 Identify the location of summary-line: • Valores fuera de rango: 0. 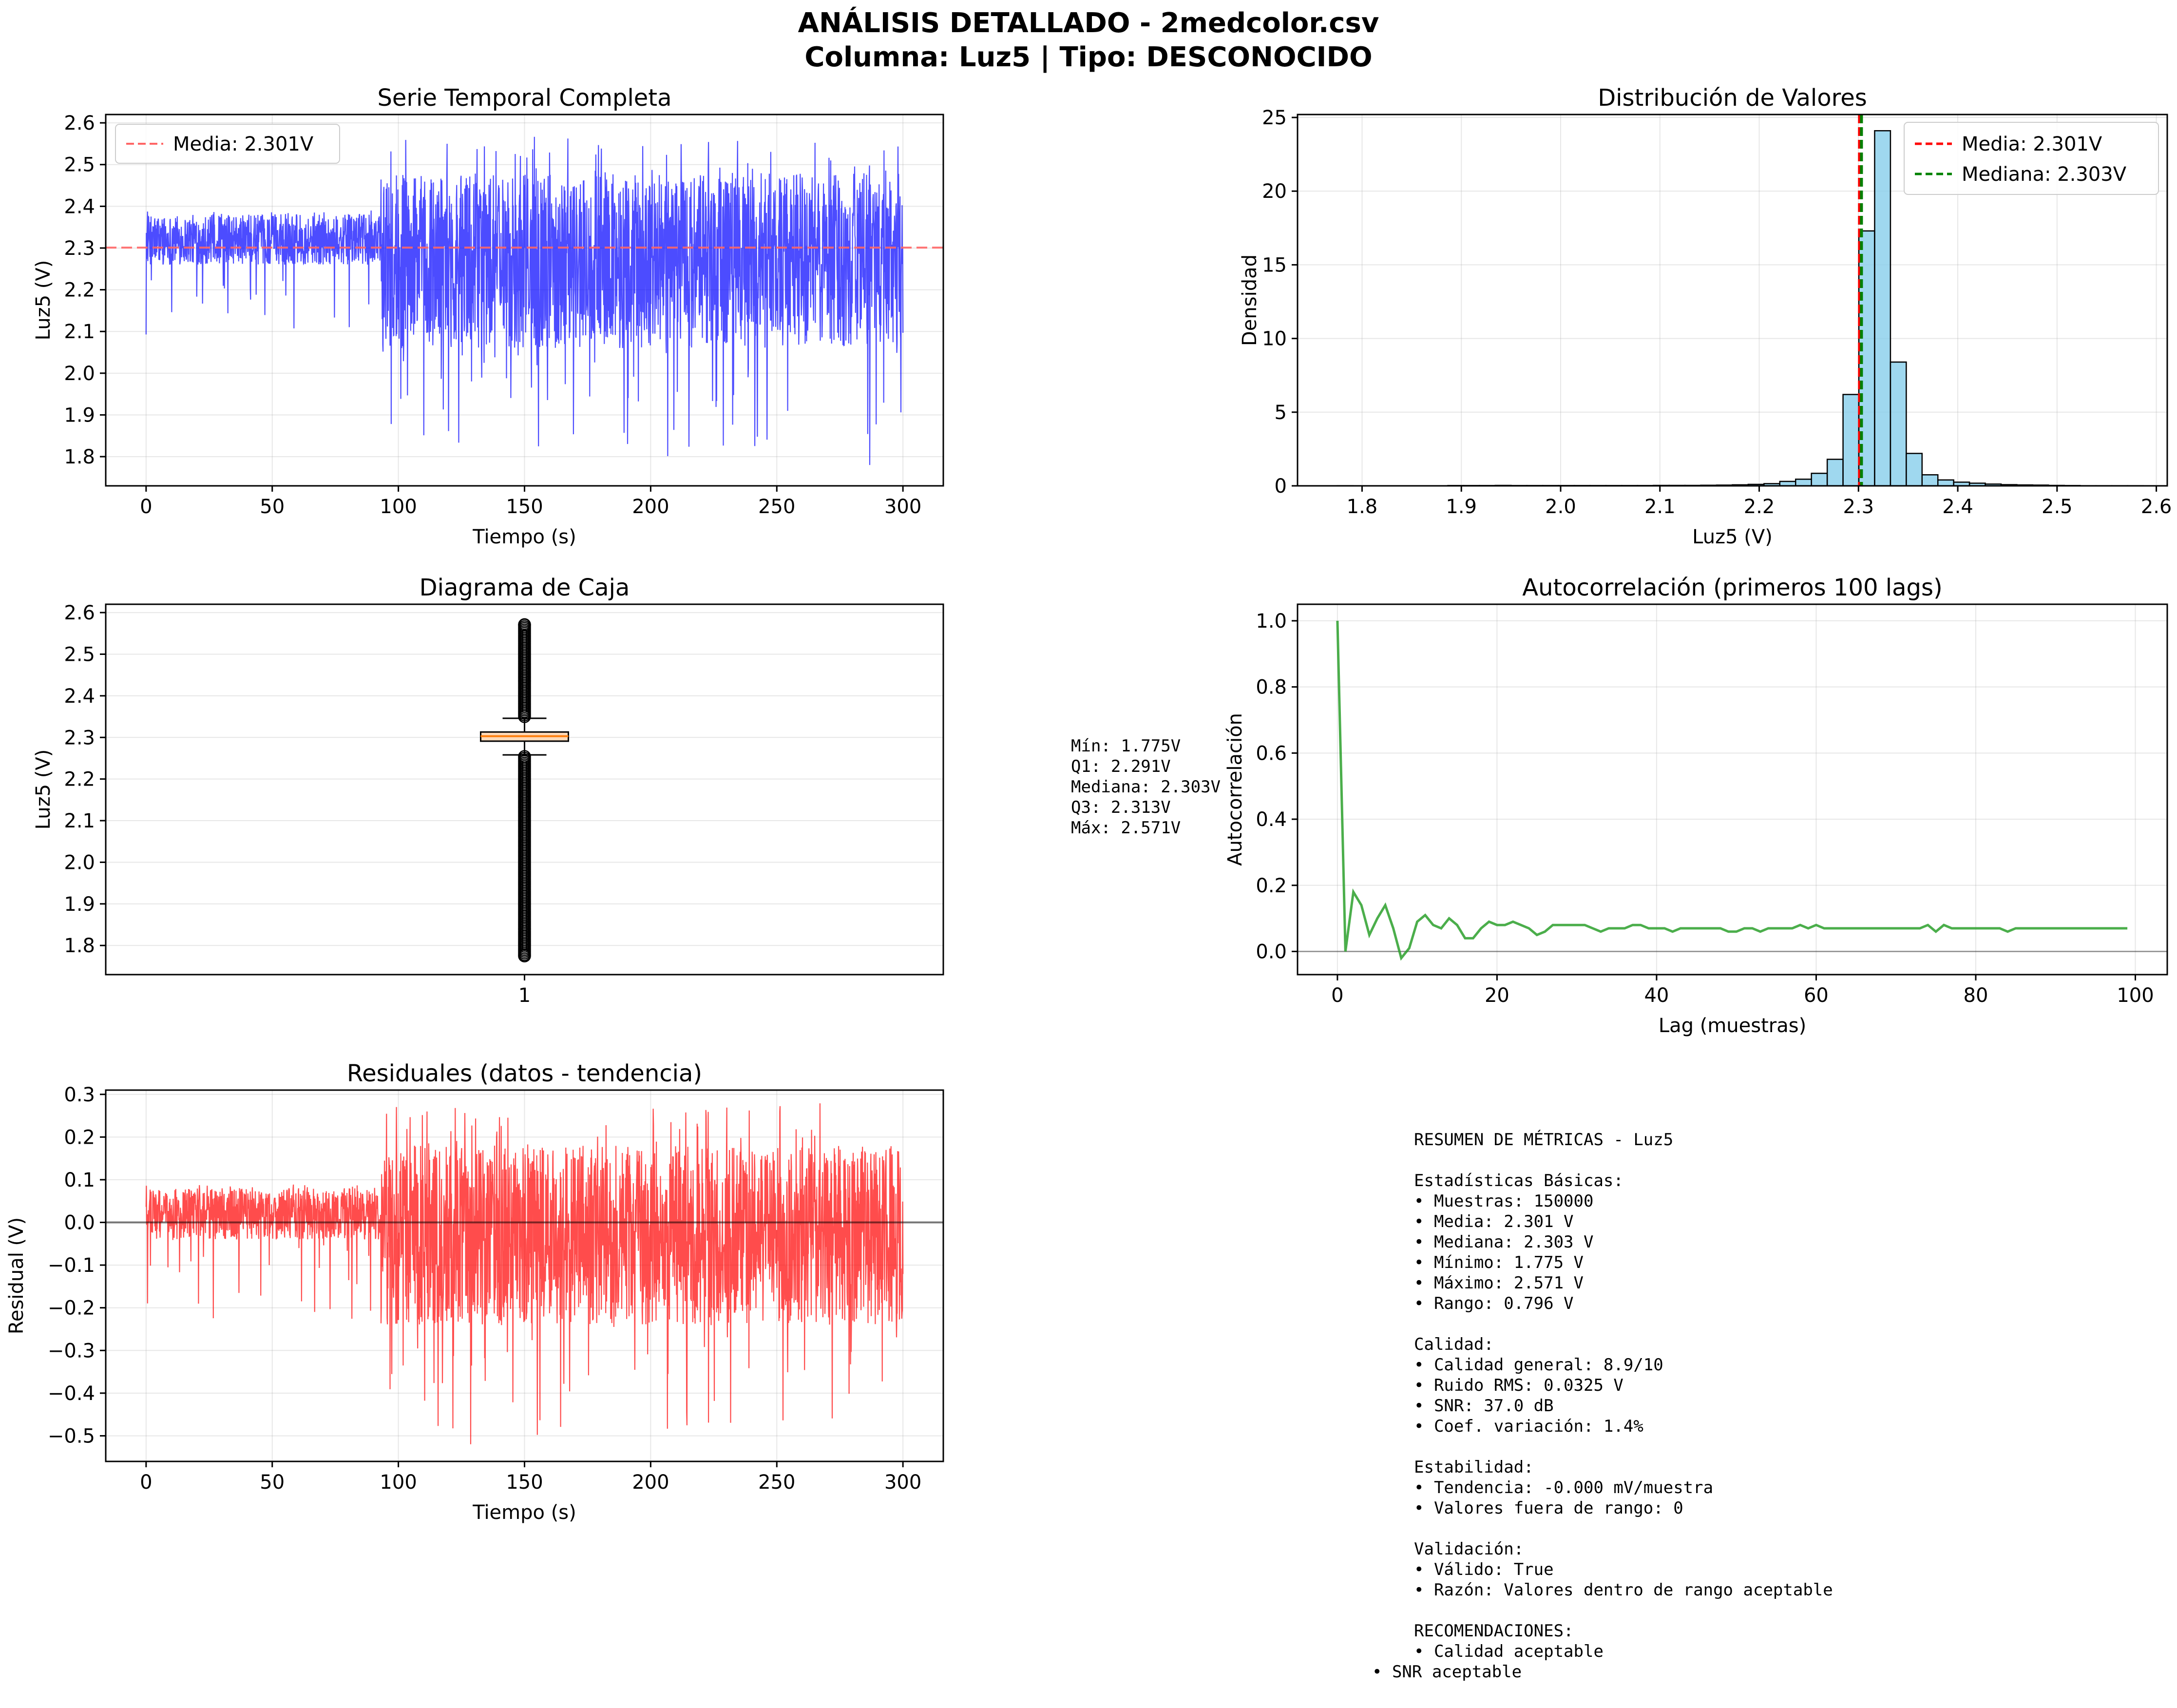
(1548, 1508).